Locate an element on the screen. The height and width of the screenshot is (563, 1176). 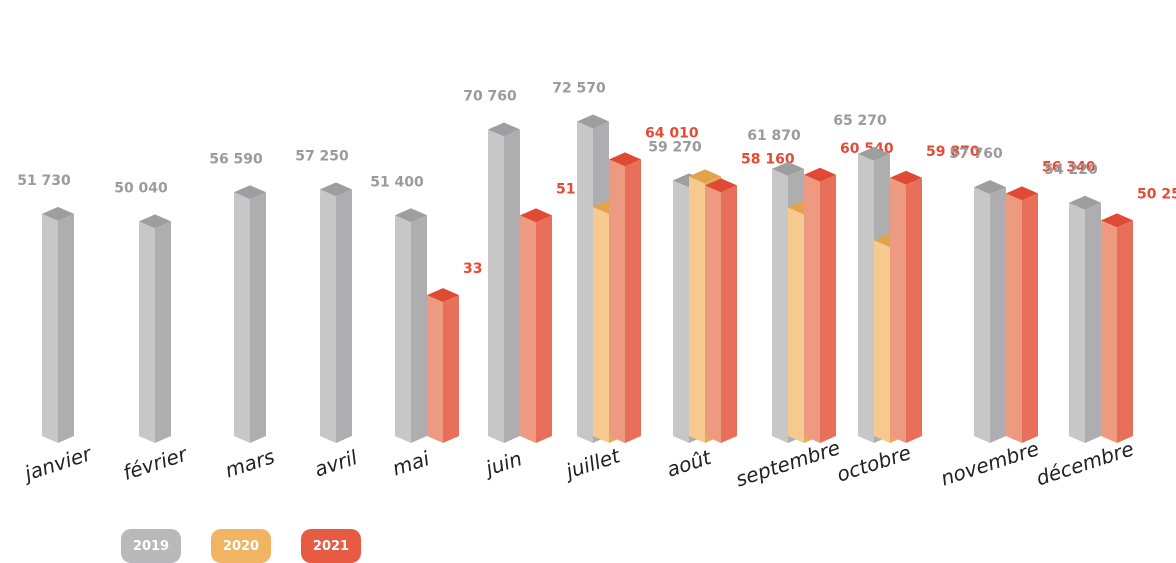
legend-badge-2019: 2019 is located at coordinates (151, 546).